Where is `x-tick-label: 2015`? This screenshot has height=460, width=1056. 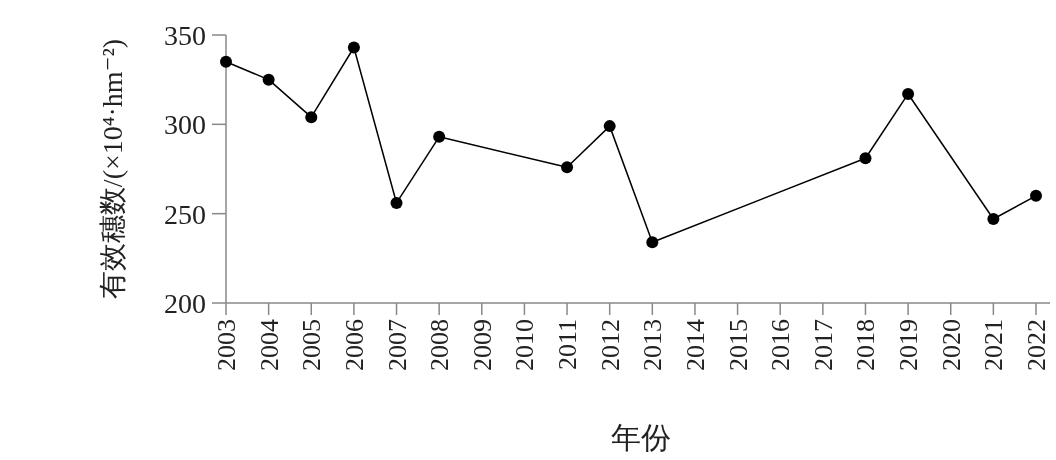
x-tick-label: 2015 is located at coordinates (738, 345).